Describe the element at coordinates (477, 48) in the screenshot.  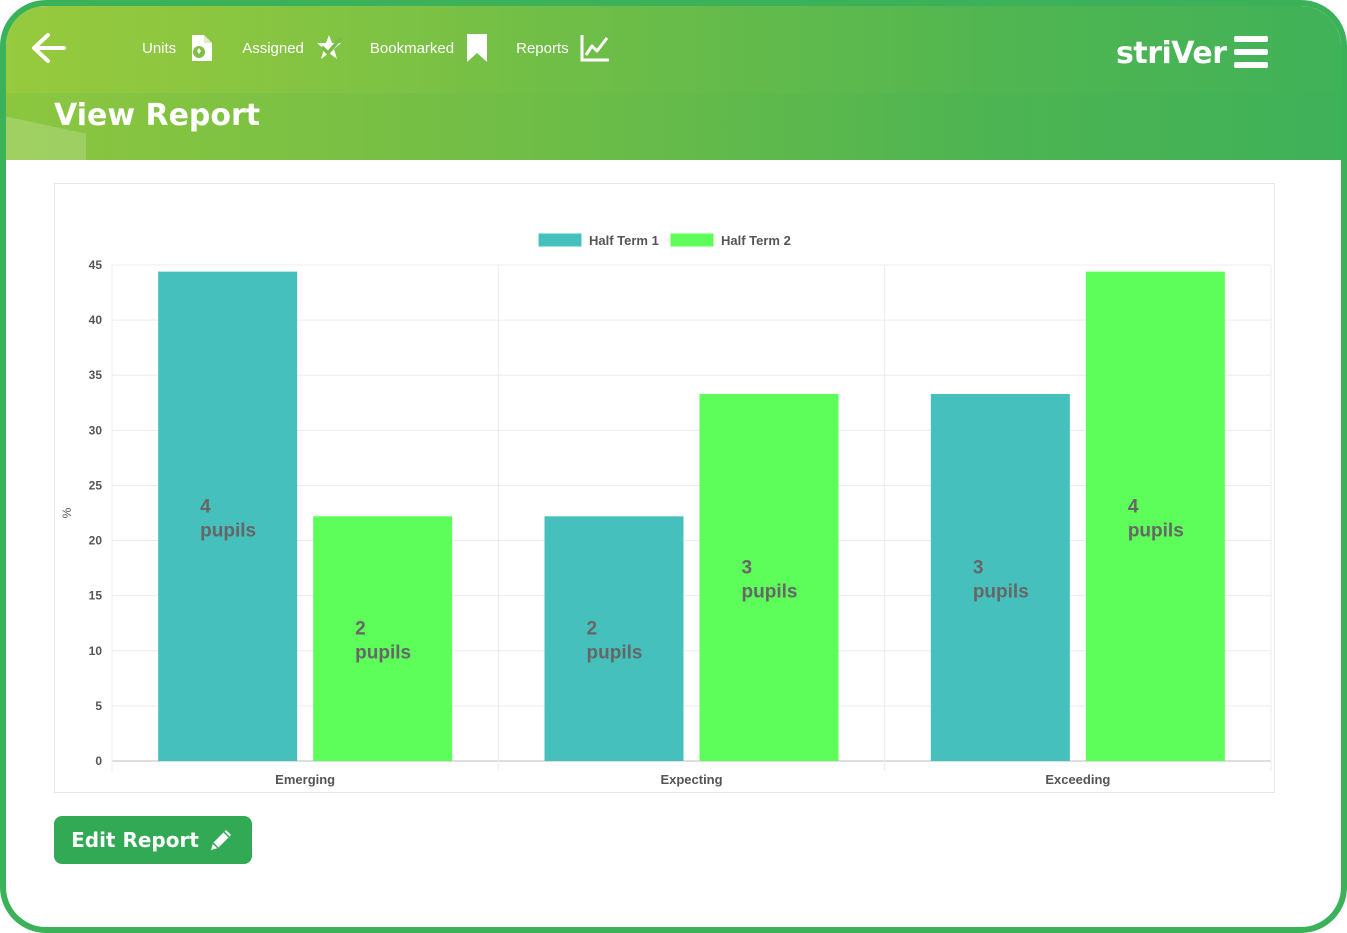
I see `bookmark-icon` at that location.